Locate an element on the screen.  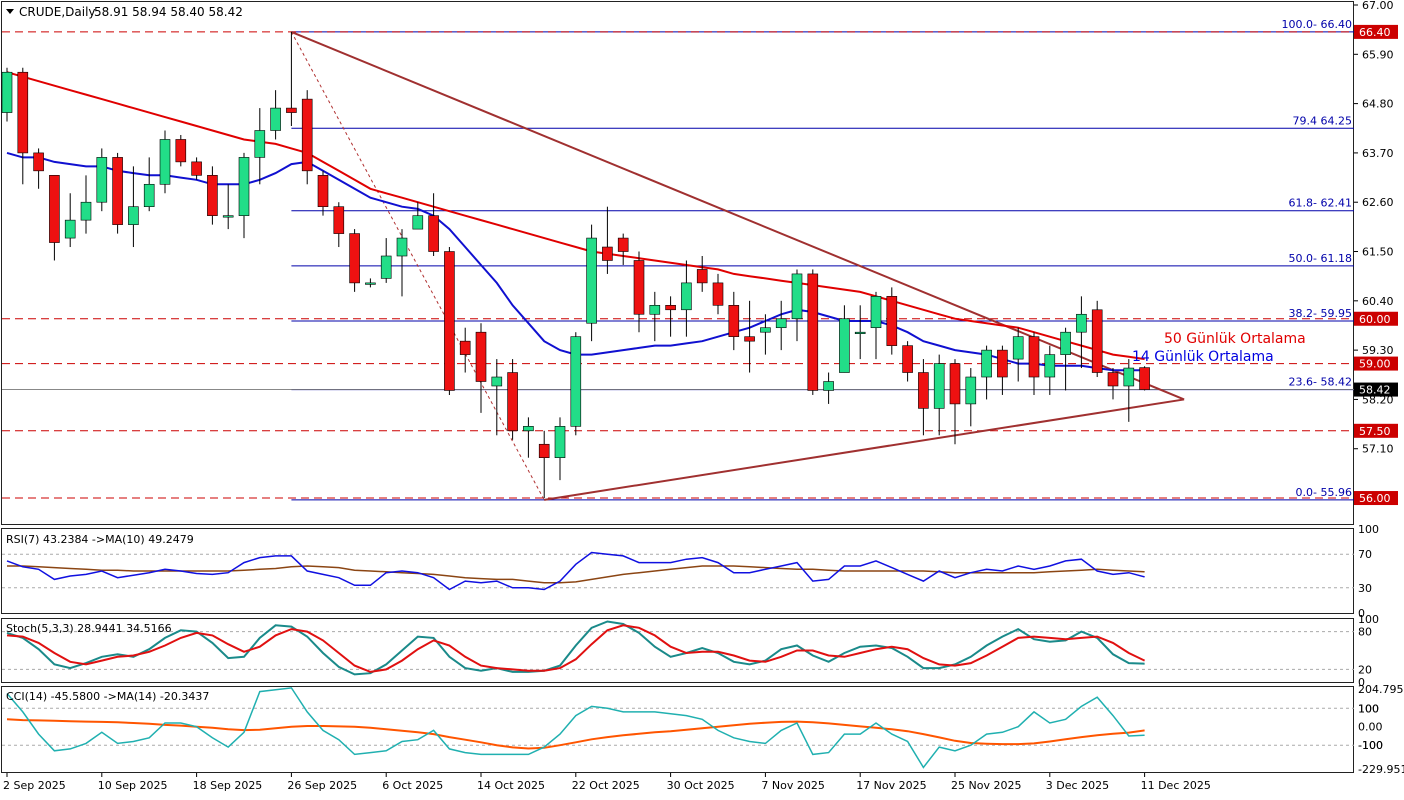
fib-level-label: 23.6- 58.42 is located at coordinates (1320, 382).